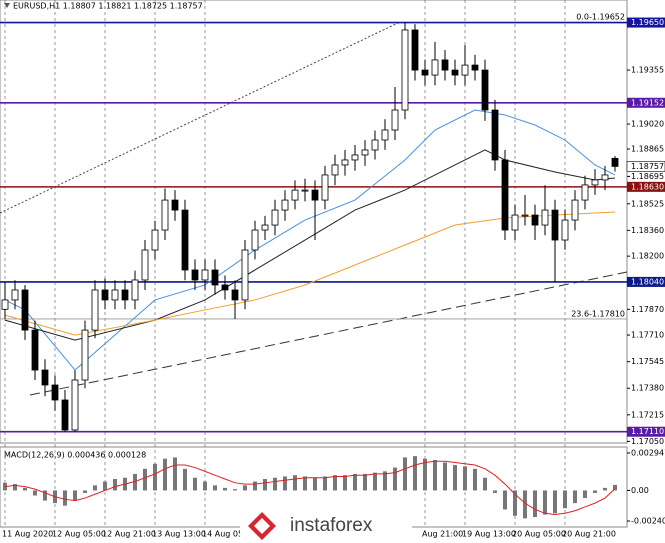 This screenshot has width=665, height=543. Describe the element at coordinates (589, 534) in the screenshot. I see `x-tick-label: 20 Aug 21:00` at that location.